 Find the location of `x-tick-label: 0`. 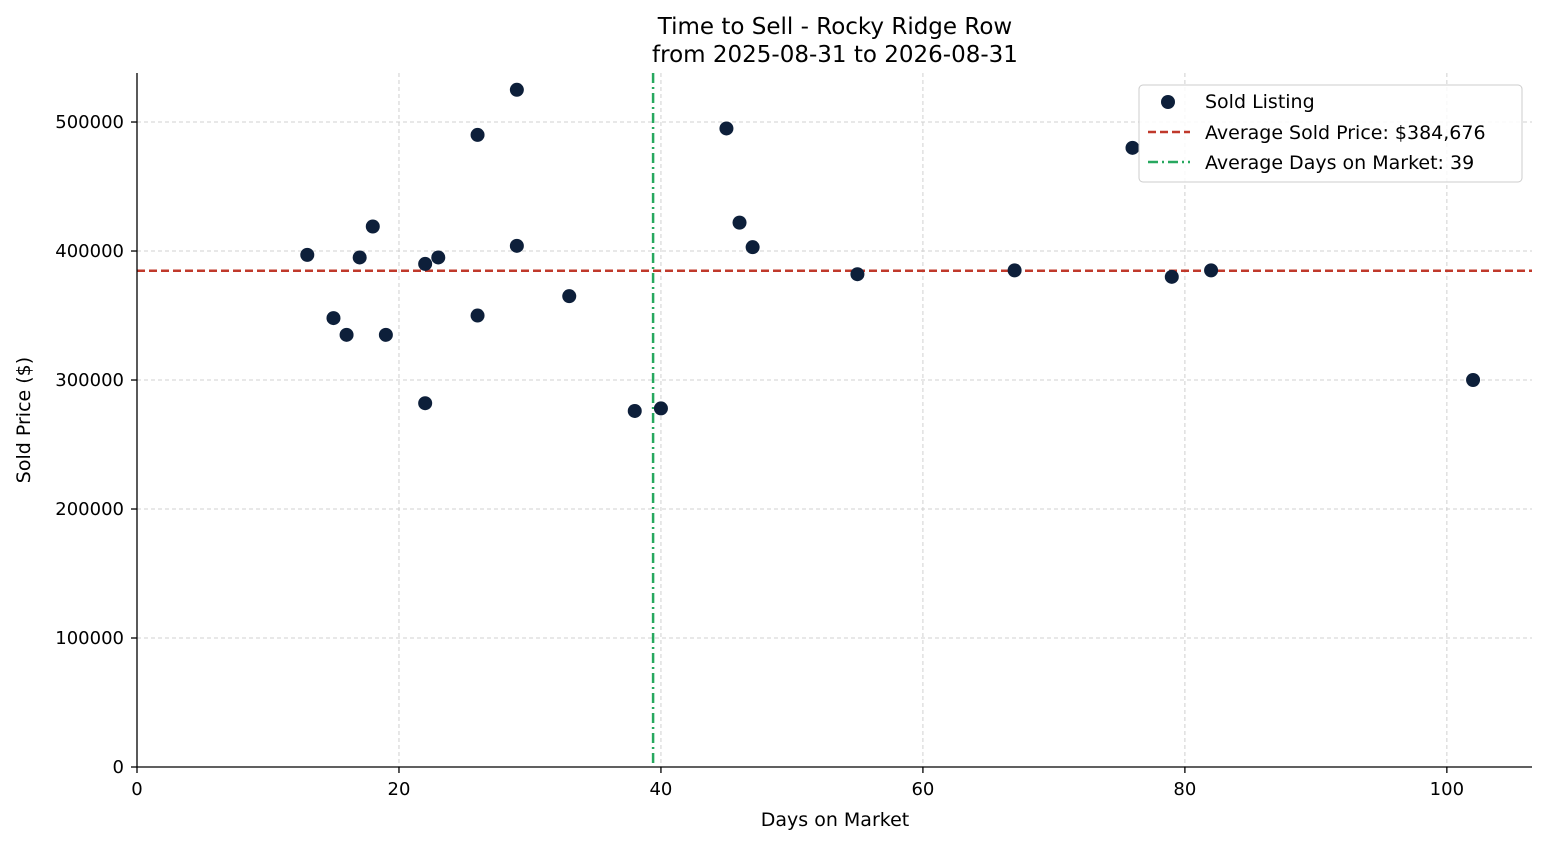

x-tick-label: 0 is located at coordinates (136, 789).